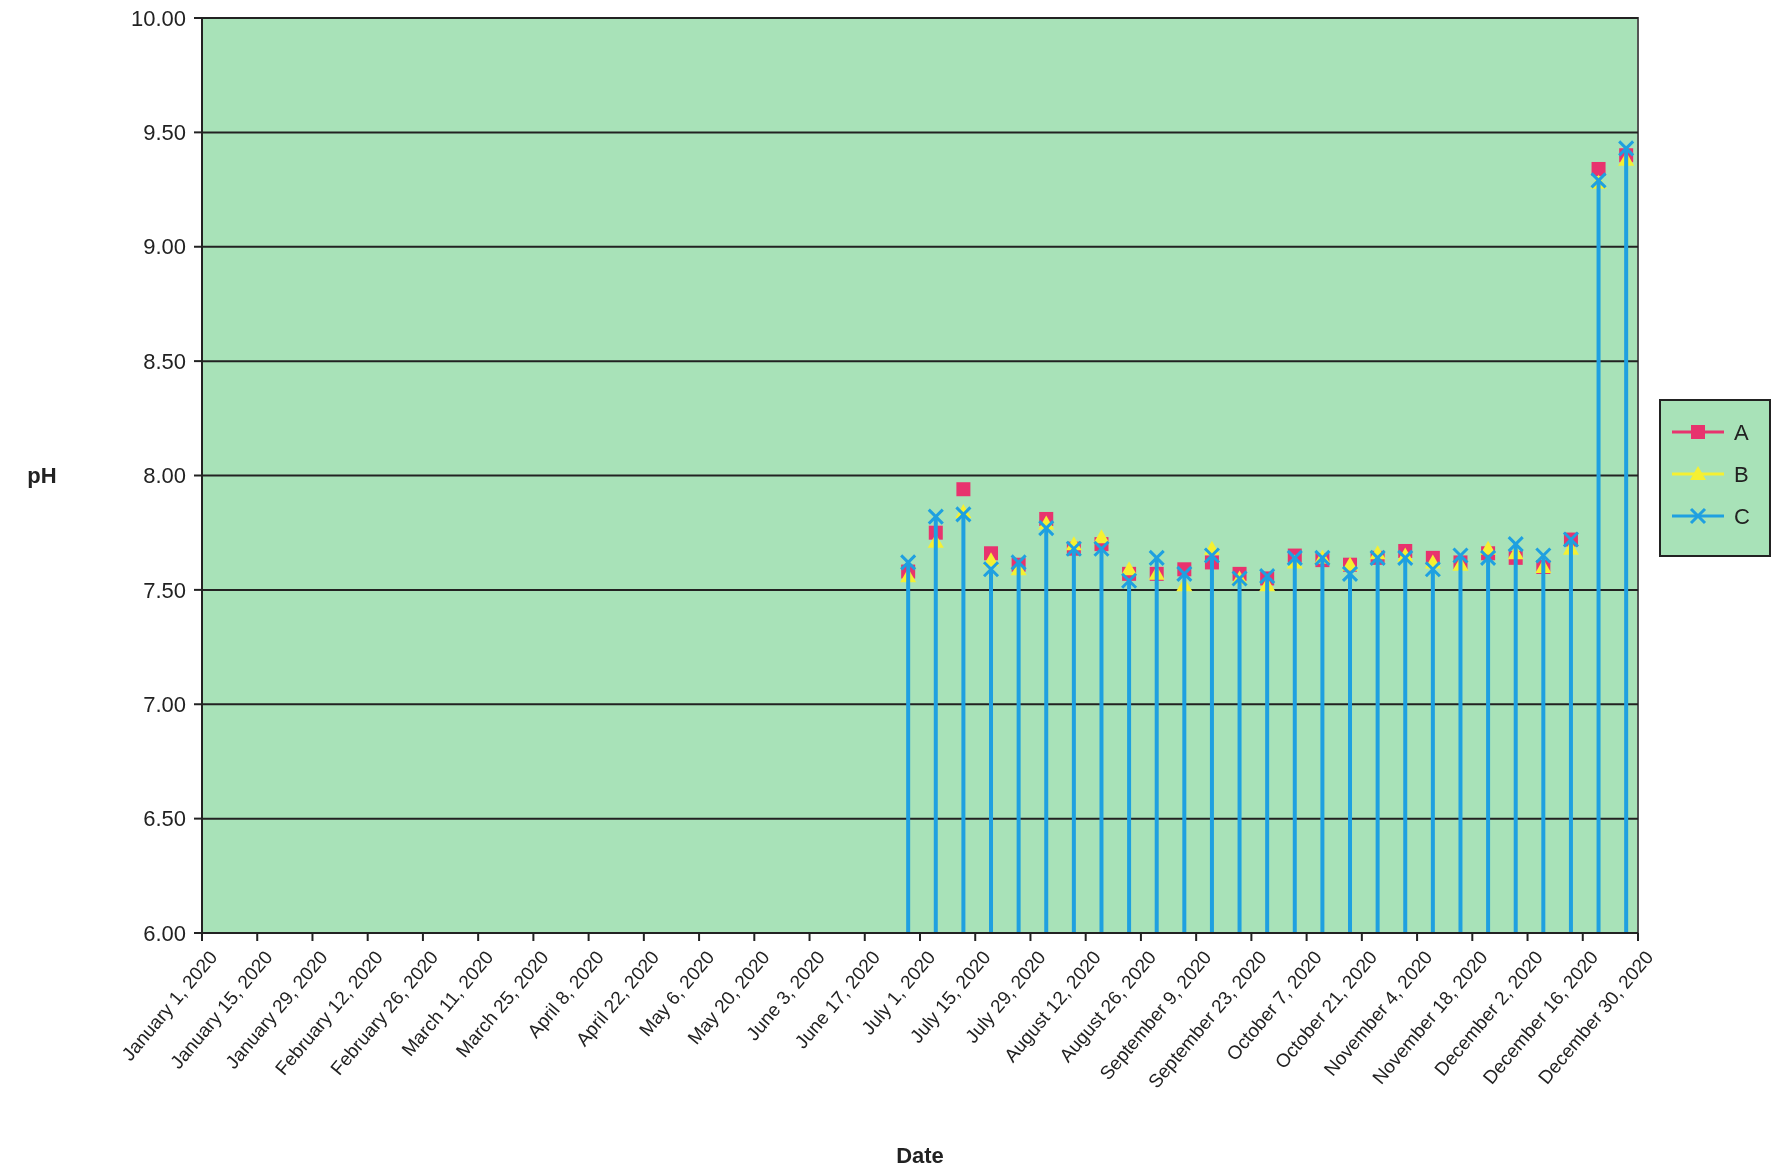 Image resolution: width=1780 pixels, height=1173 pixels. What do you see at coordinates (1741, 474) in the screenshot?
I see `legend-label: B` at bounding box center [1741, 474].